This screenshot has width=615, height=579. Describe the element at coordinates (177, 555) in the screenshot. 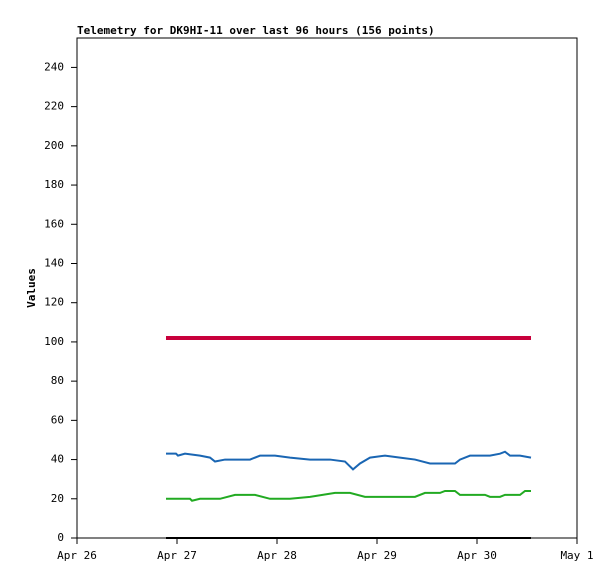

I see `x-tick-label: Apr 27` at that location.